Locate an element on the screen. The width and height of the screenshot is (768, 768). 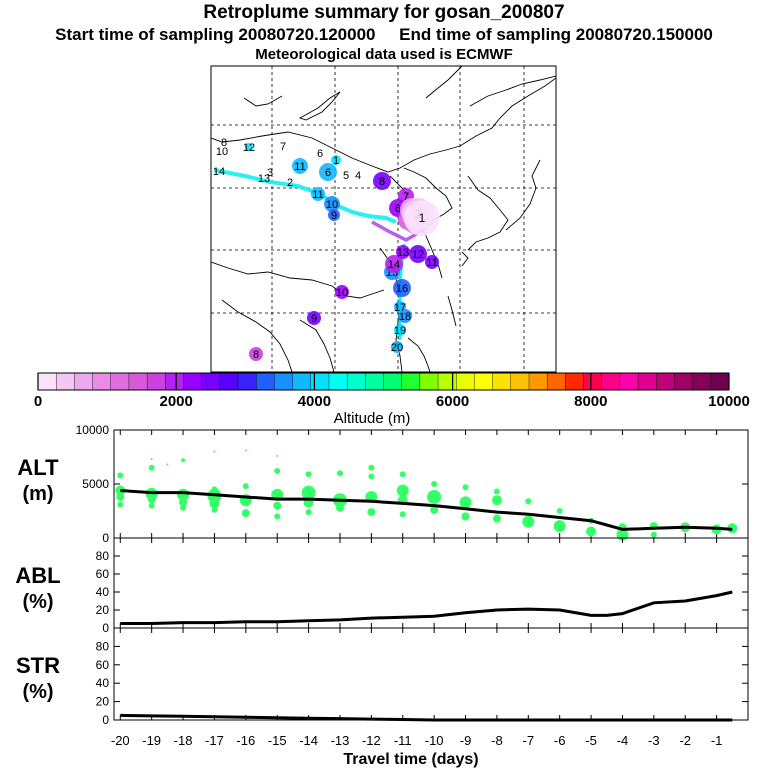
start-time-label: Start time of sampling is located at coordinates (144, 34).